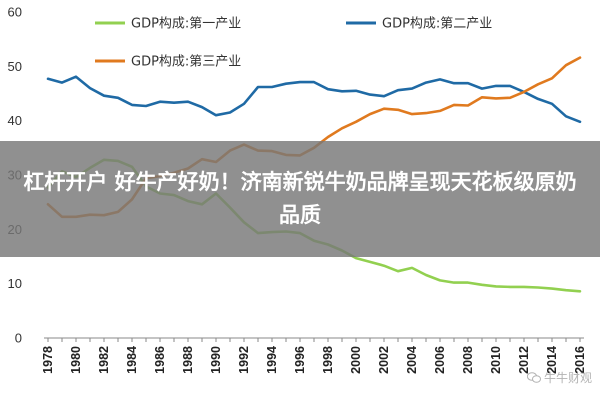  I want to click on x-tick-label: 1998, so click(328, 360).